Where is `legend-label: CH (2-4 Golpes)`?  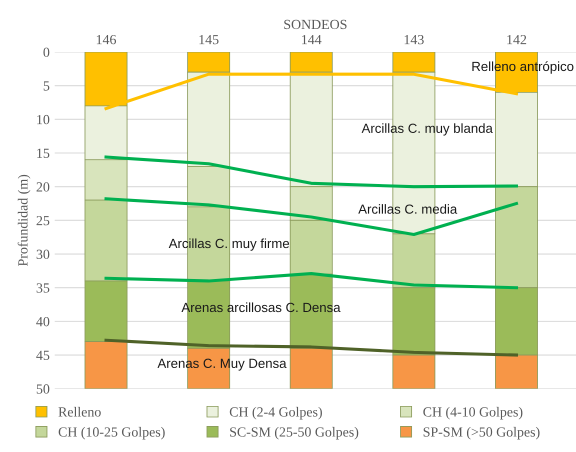
legend-label: CH (2-4 Golpes) is located at coordinates (276, 413).